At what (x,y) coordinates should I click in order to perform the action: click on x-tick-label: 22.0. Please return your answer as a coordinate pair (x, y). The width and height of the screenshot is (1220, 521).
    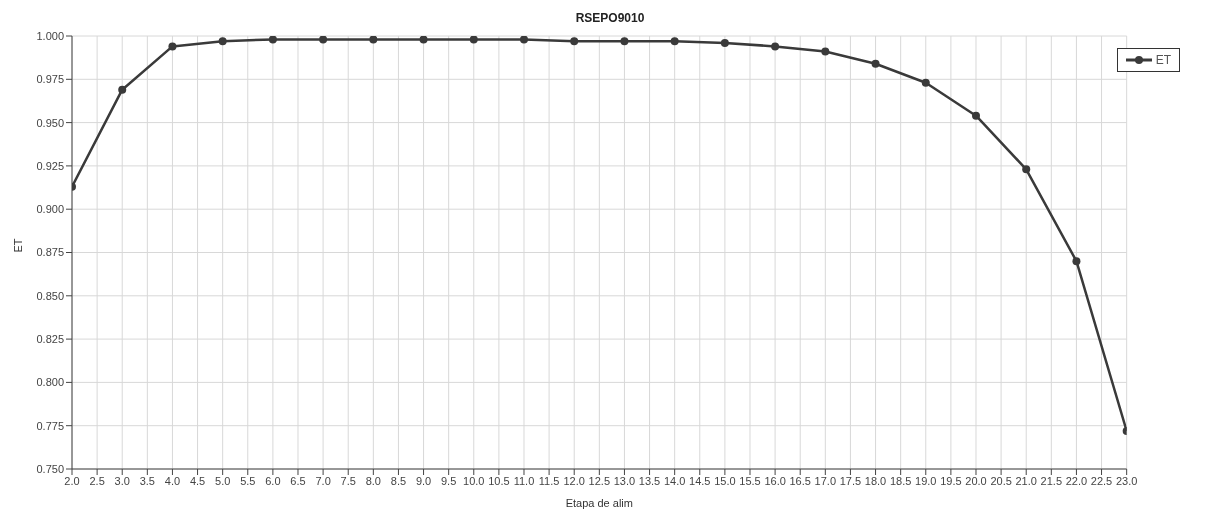
    Looking at the image, I should click on (1076, 480).